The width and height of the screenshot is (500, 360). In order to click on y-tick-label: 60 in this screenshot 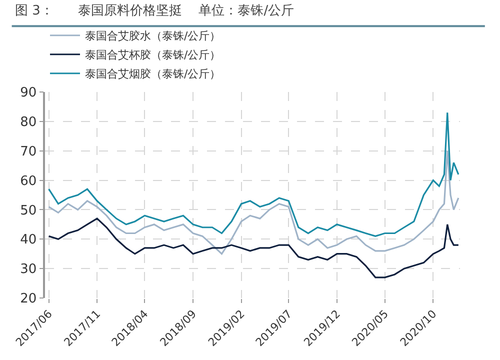, I will do `click(28, 181)`.